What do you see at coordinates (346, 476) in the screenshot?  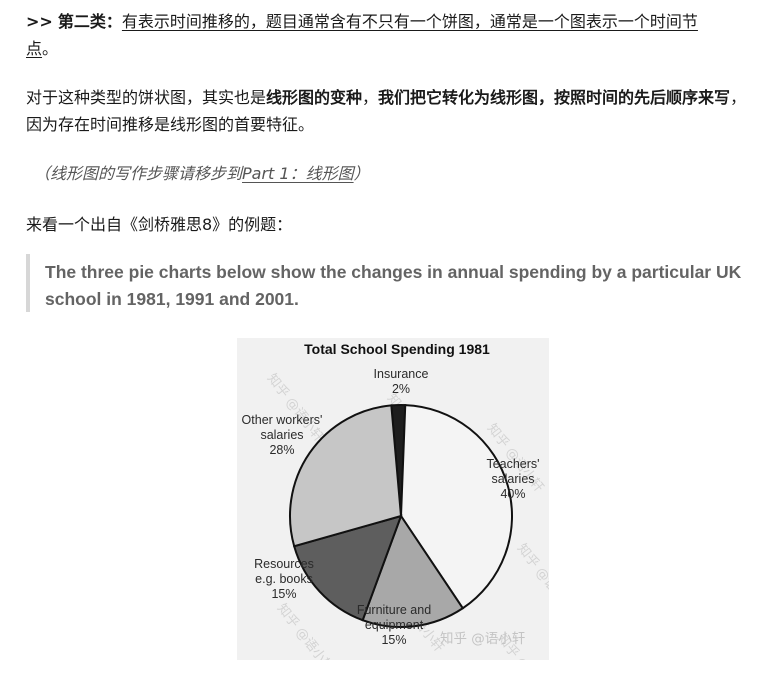 I see `pie-slice-other-workers-salaries` at bounding box center [346, 476].